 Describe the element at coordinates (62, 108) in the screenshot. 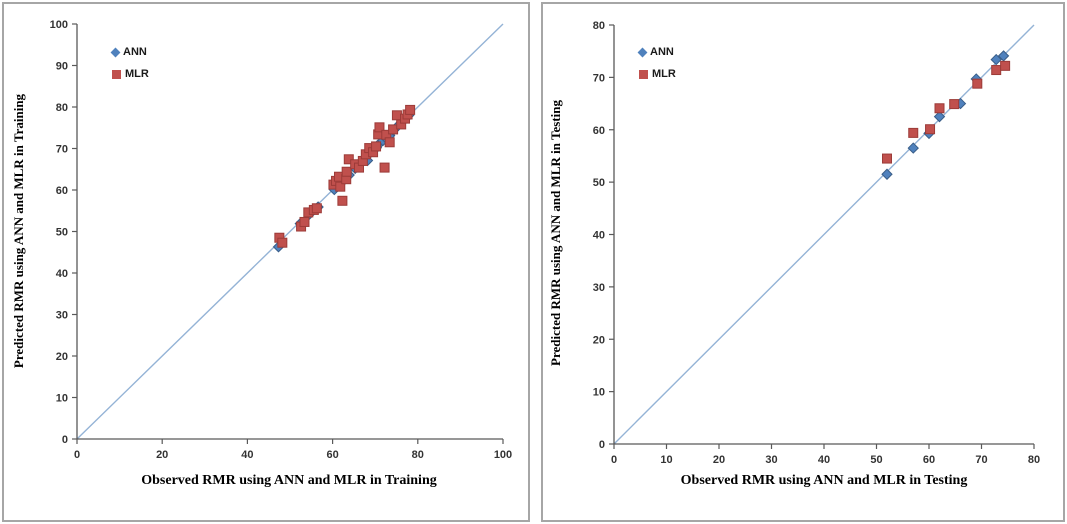

I see `training-y-tick-label: 80` at that location.